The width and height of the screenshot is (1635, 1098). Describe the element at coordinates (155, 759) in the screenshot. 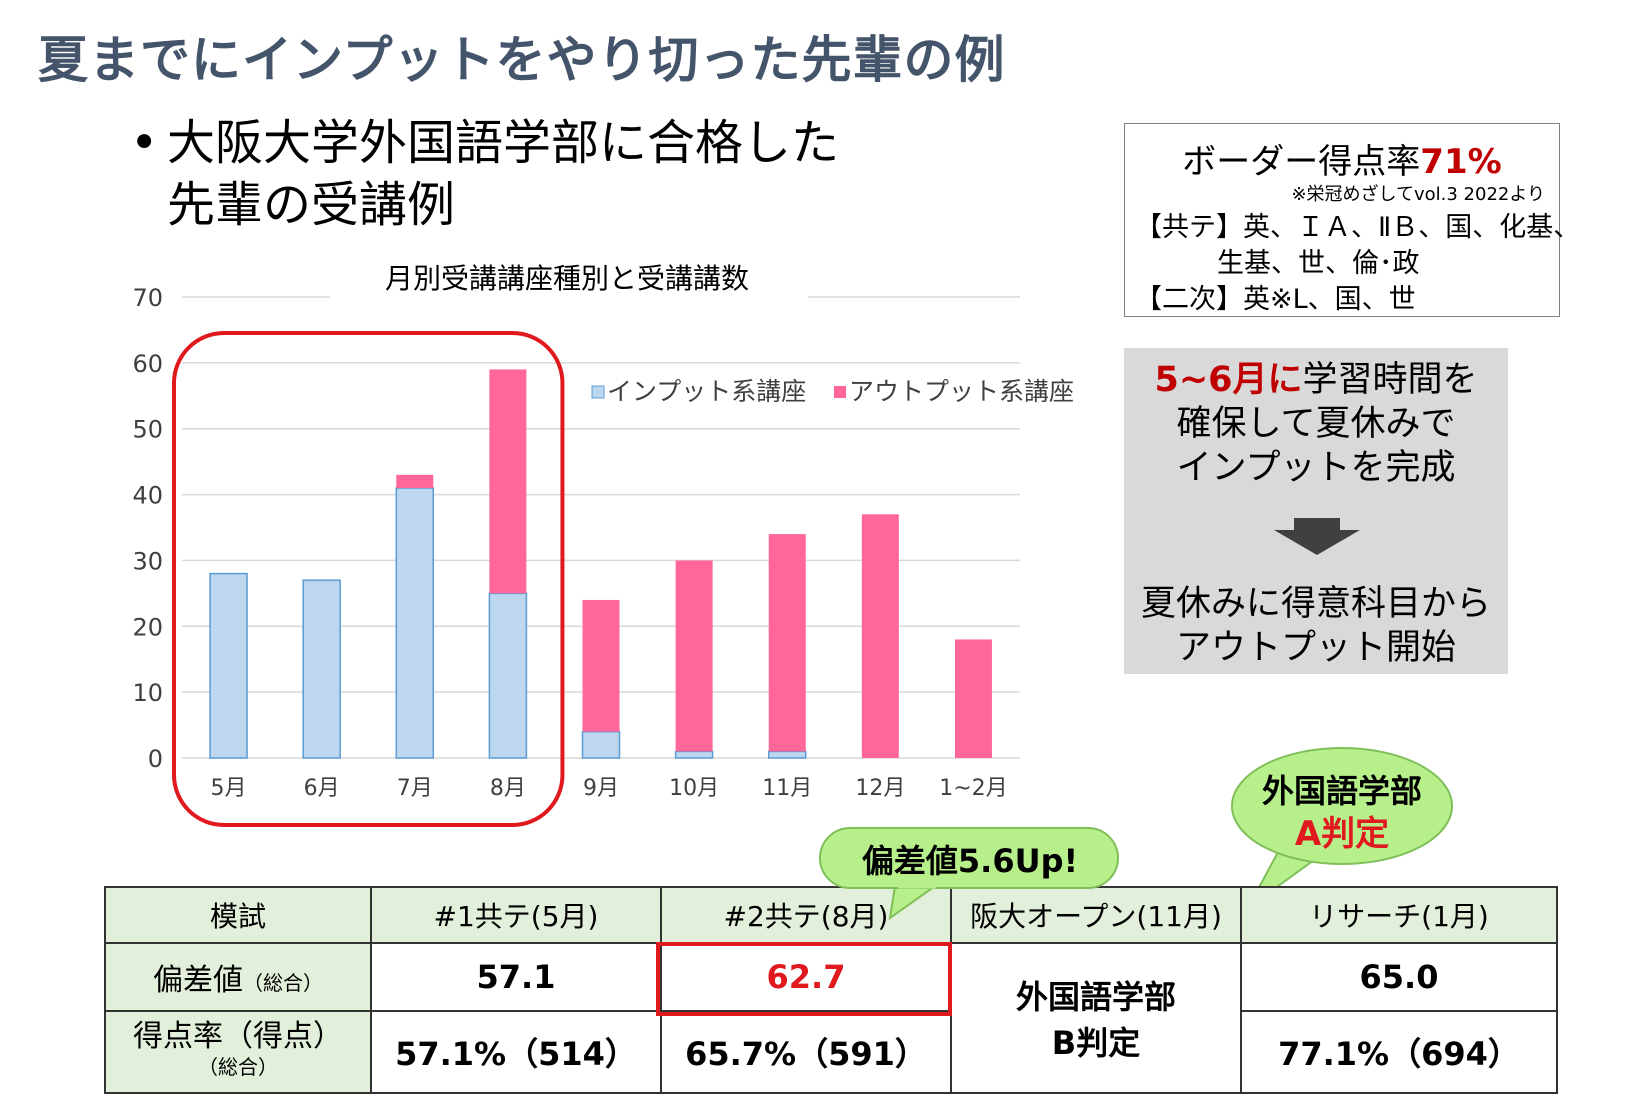

I see `y-tick-label: 0` at that location.